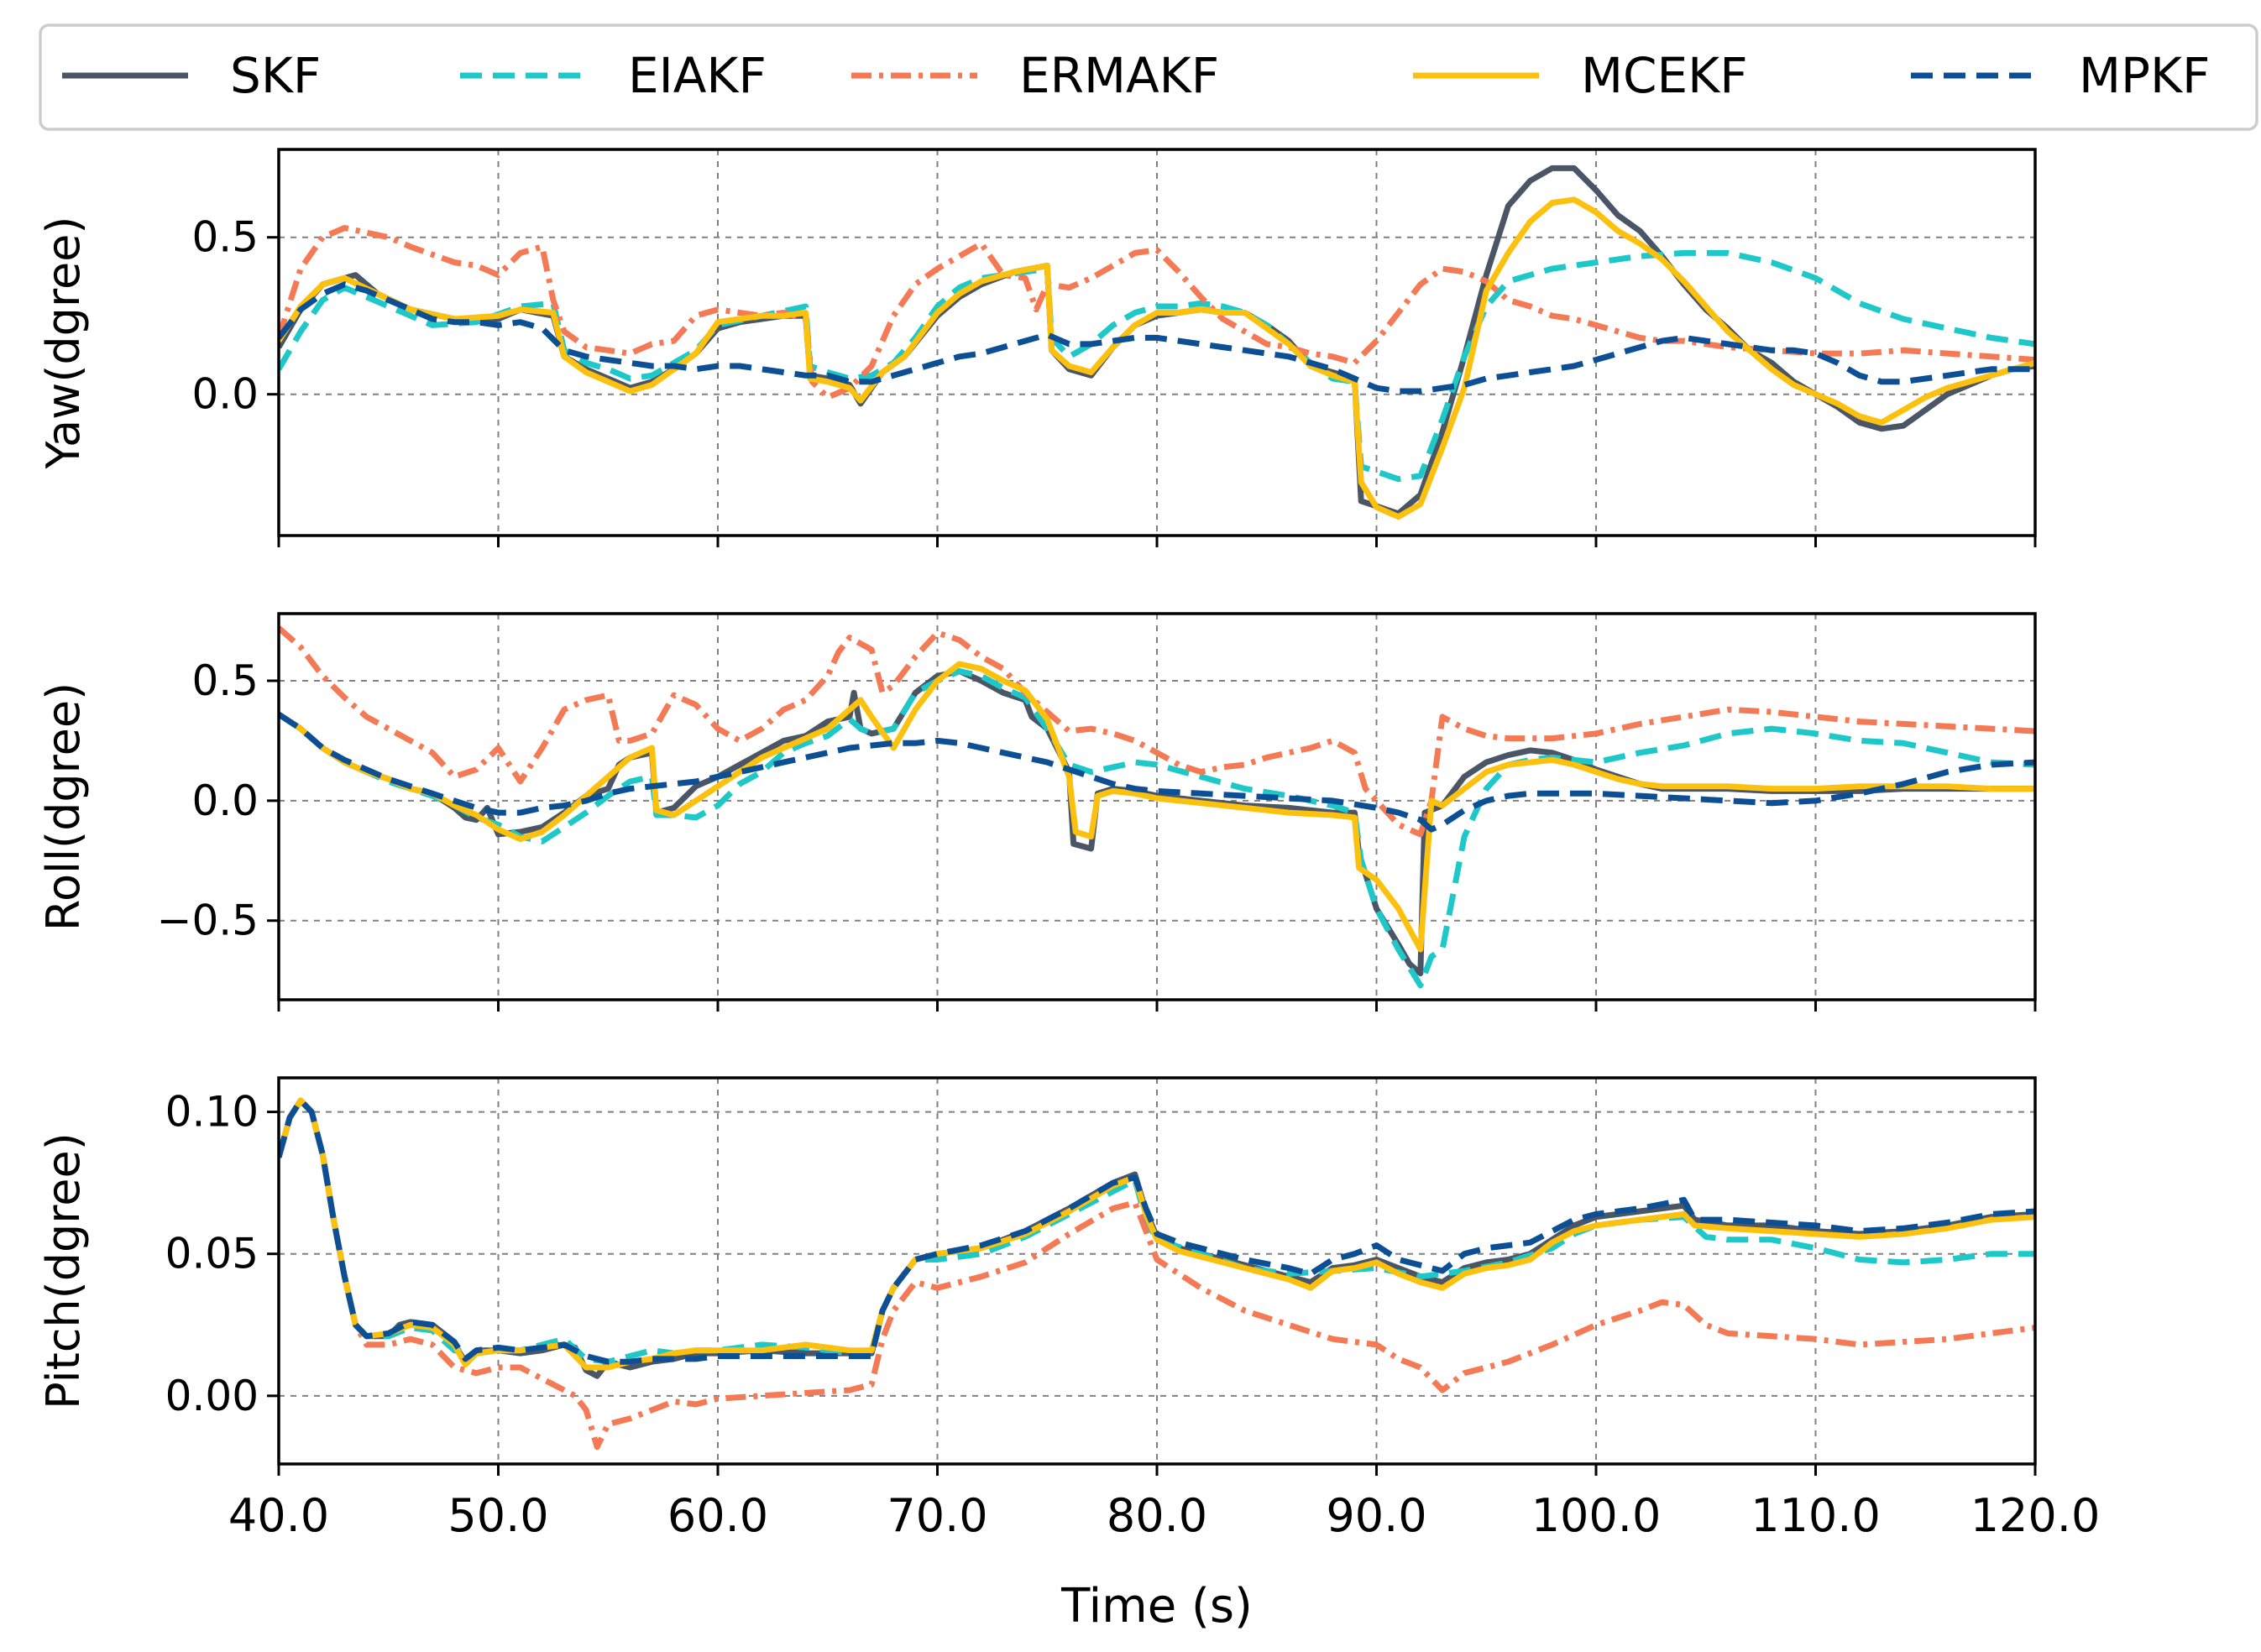 This screenshot has height=1652, width=2261. What do you see at coordinates (212, 1396) in the screenshot?
I see `y-tick-label: 0.00` at bounding box center [212, 1396].